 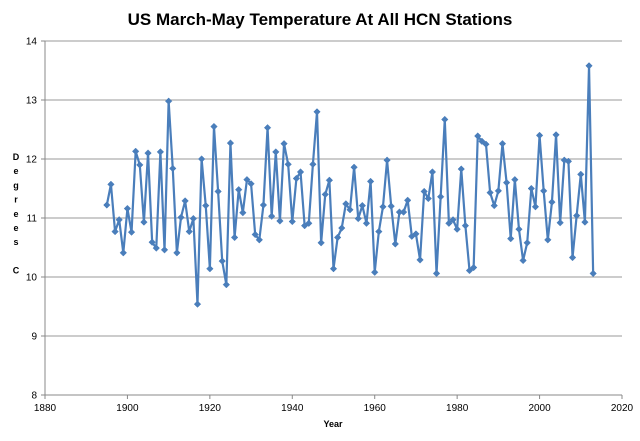 What do you see at coordinates (16, 200) in the screenshot?
I see `y-axis-title-char: r` at bounding box center [16, 200].